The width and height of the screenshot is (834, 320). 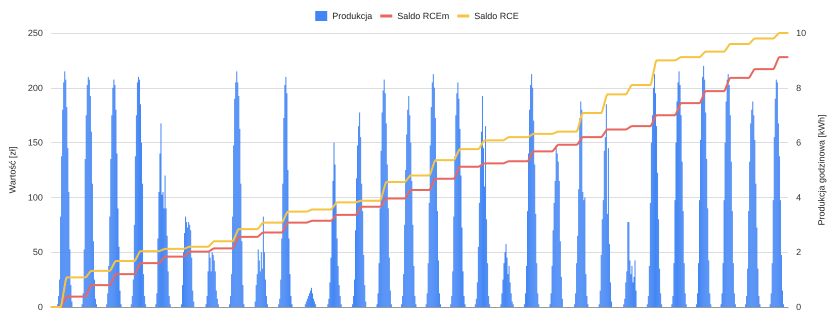 I want to click on y-tick-label: 250, so click(x=35, y=33).